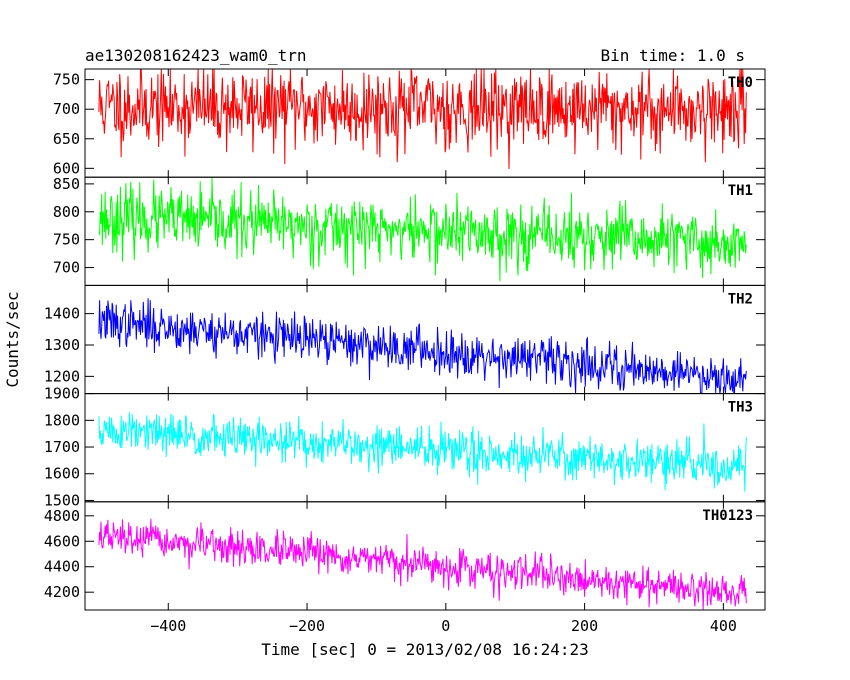 The width and height of the screenshot is (850, 680). What do you see at coordinates (740, 408) in the screenshot?
I see `panel-label-th3: TH3` at bounding box center [740, 408].